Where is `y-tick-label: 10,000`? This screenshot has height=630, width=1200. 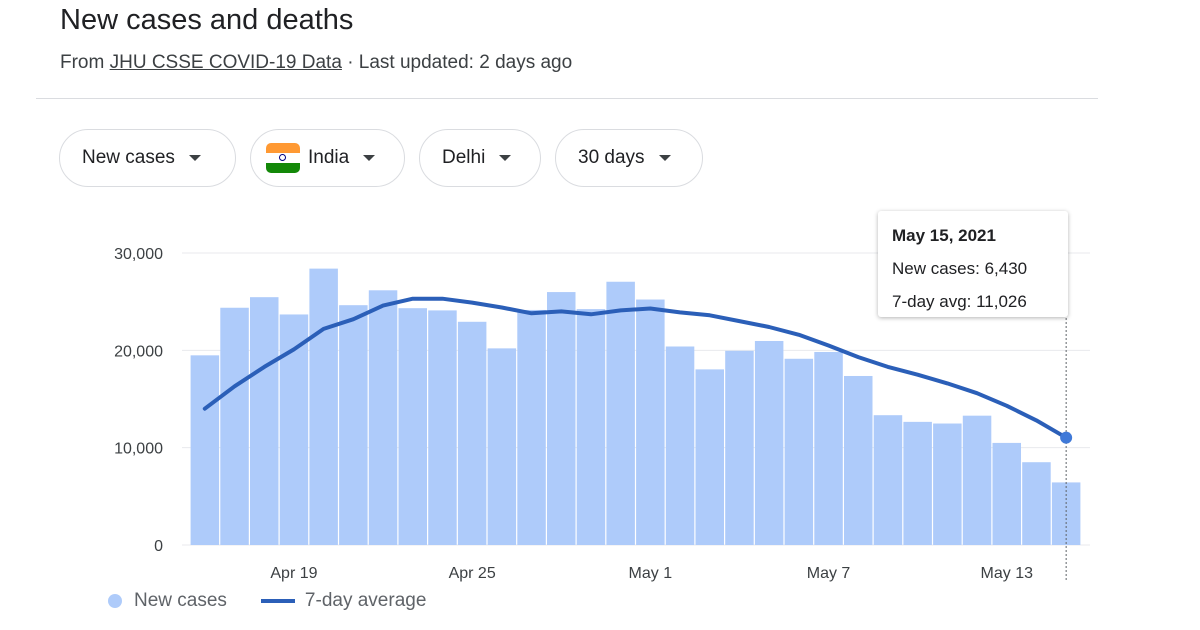
y-tick-label: 10,000 is located at coordinates (138, 449).